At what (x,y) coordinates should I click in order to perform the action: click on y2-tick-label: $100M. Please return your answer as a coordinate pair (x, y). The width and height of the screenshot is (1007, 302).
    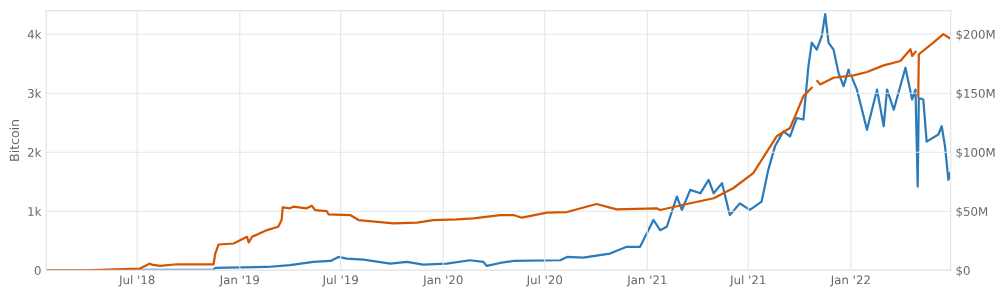
    Looking at the image, I should click on (975, 153).